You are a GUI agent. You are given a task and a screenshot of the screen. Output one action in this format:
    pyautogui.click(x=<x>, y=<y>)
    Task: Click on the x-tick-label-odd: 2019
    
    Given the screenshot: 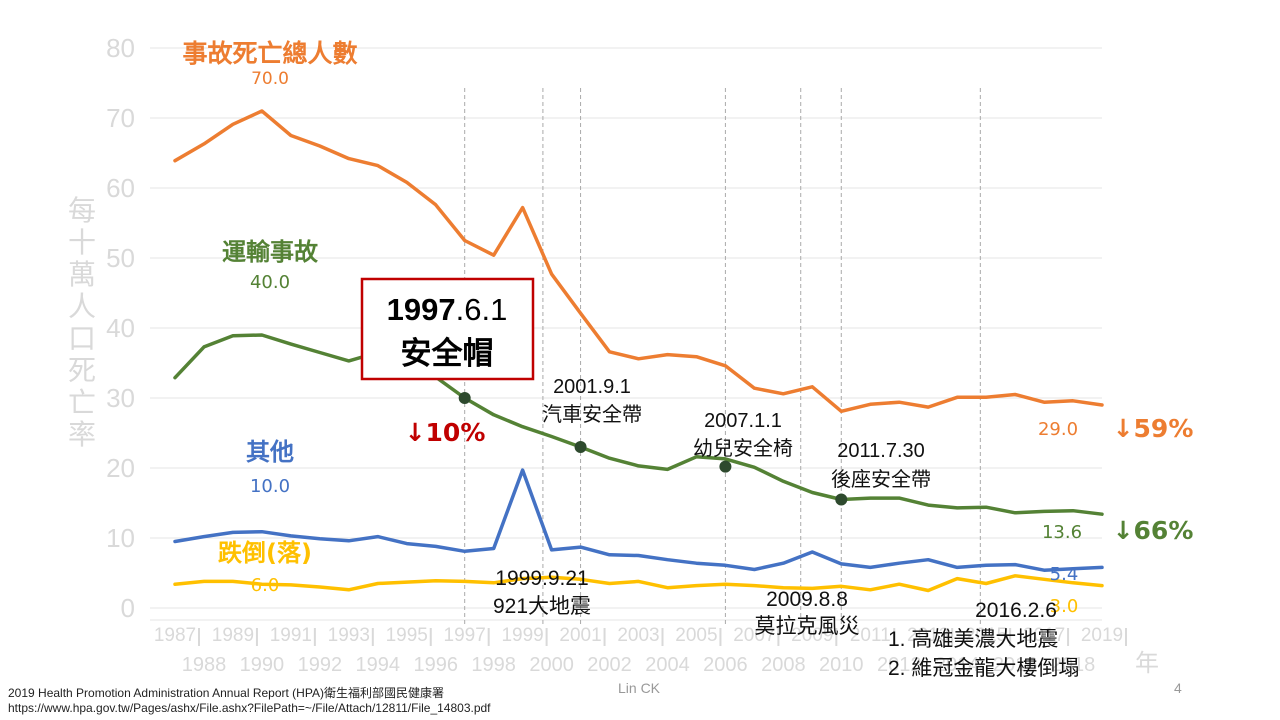 What is the action you would take?
    pyautogui.click(x=1102, y=635)
    